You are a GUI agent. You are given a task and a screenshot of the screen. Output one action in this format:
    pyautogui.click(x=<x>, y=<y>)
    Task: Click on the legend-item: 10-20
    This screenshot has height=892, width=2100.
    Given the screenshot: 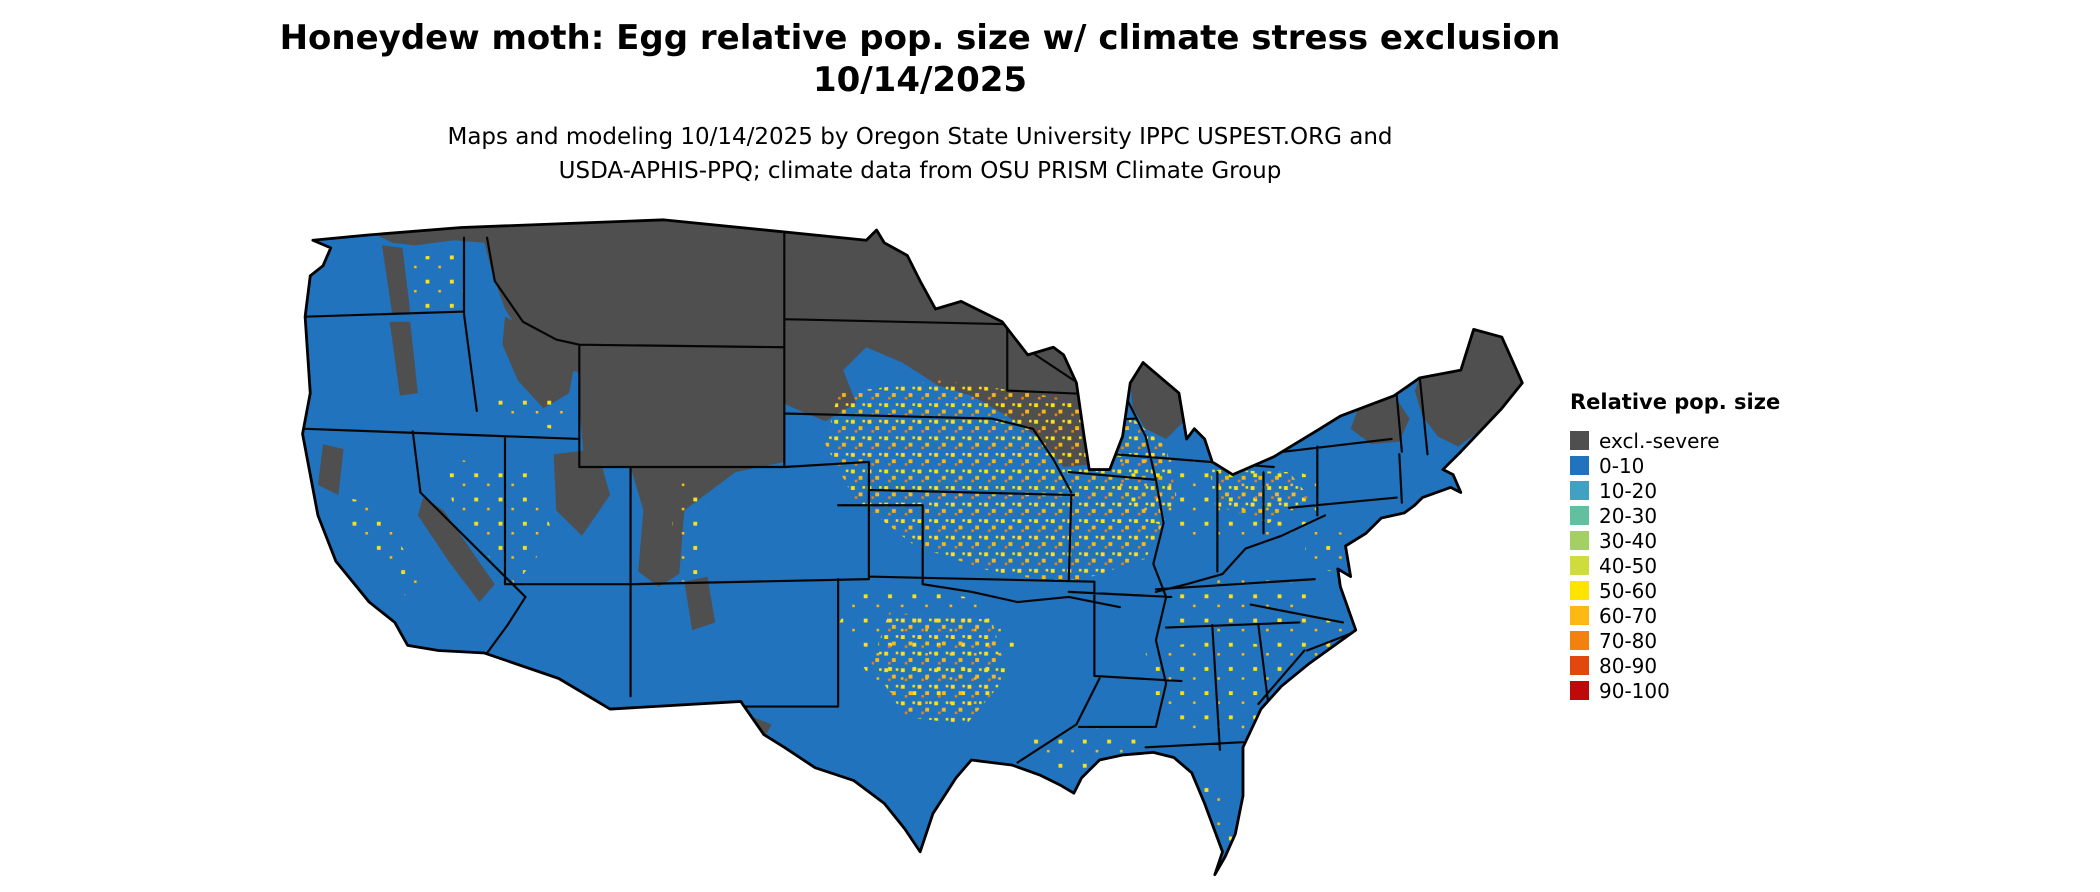 What is the action you would take?
    pyautogui.click(x=1700, y=490)
    